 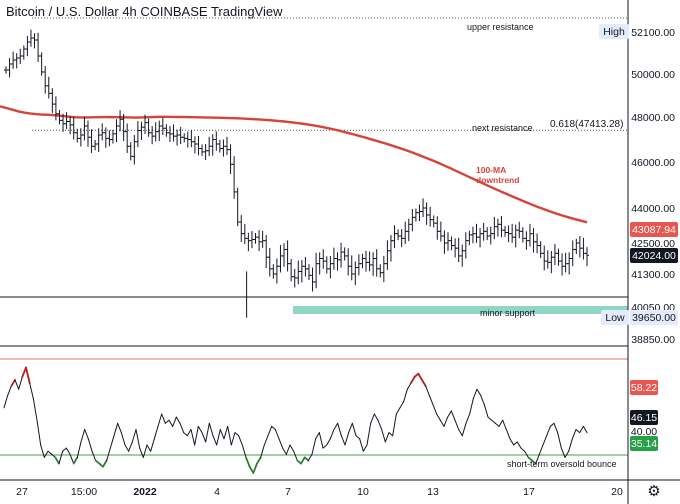 What do you see at coordinates (617, 492) in the screenshot?
I see `time-axis-label: 20` at bounding box center [617, 492].